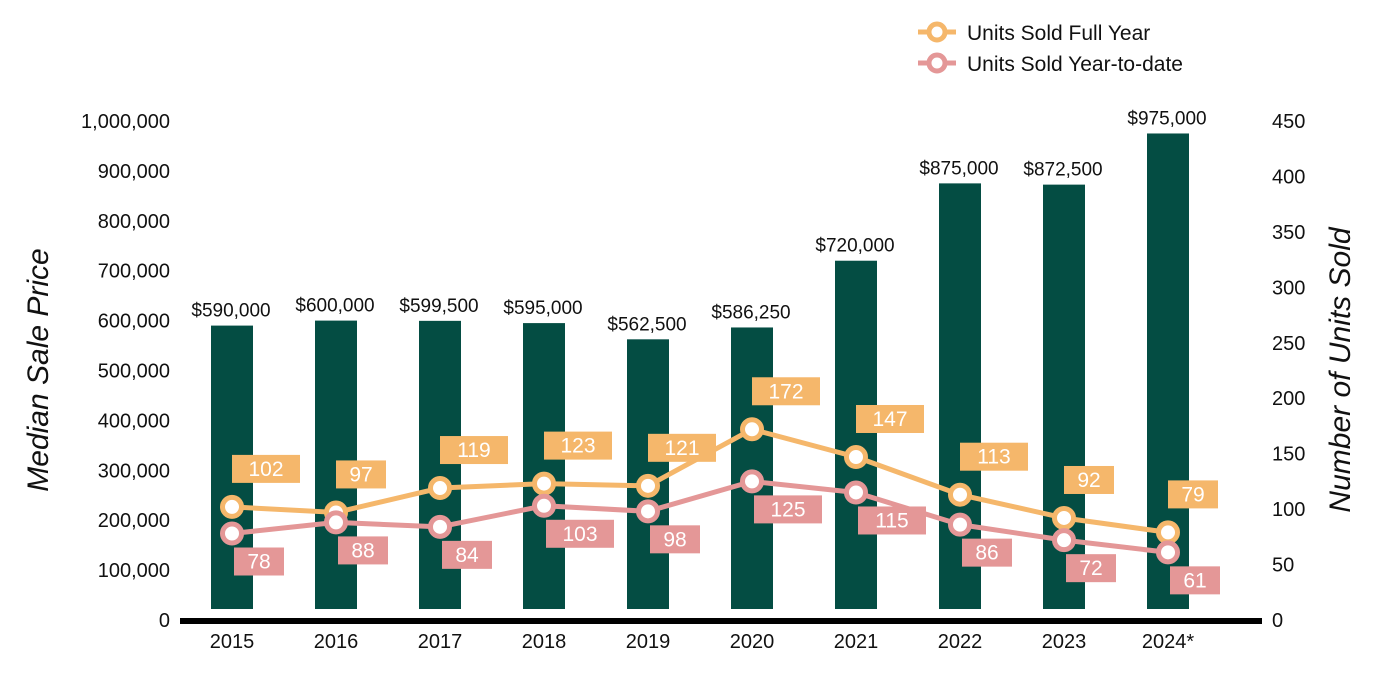 This screenshot has height=700, width=1400. Describe the element at coordinates (1288, 122) in the screenshot. I see `y2-tick-label: 450` at that location.